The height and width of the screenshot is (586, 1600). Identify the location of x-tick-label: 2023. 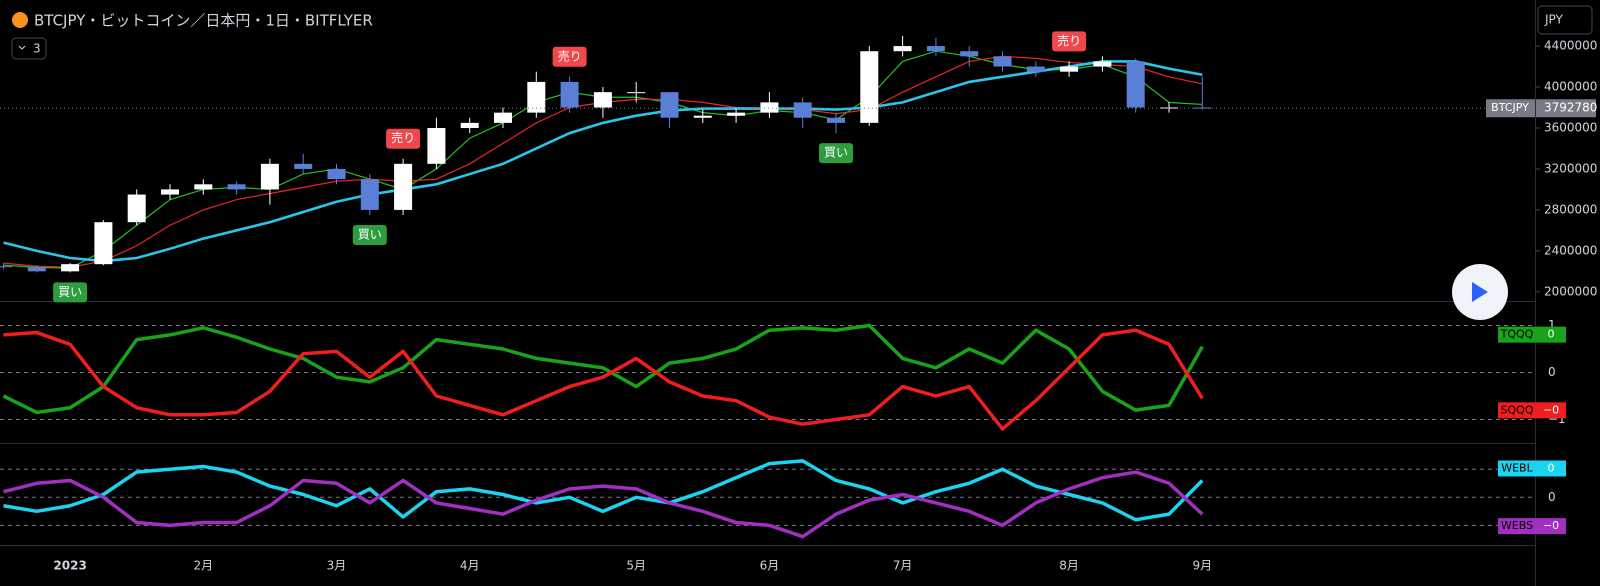
(69, 566).